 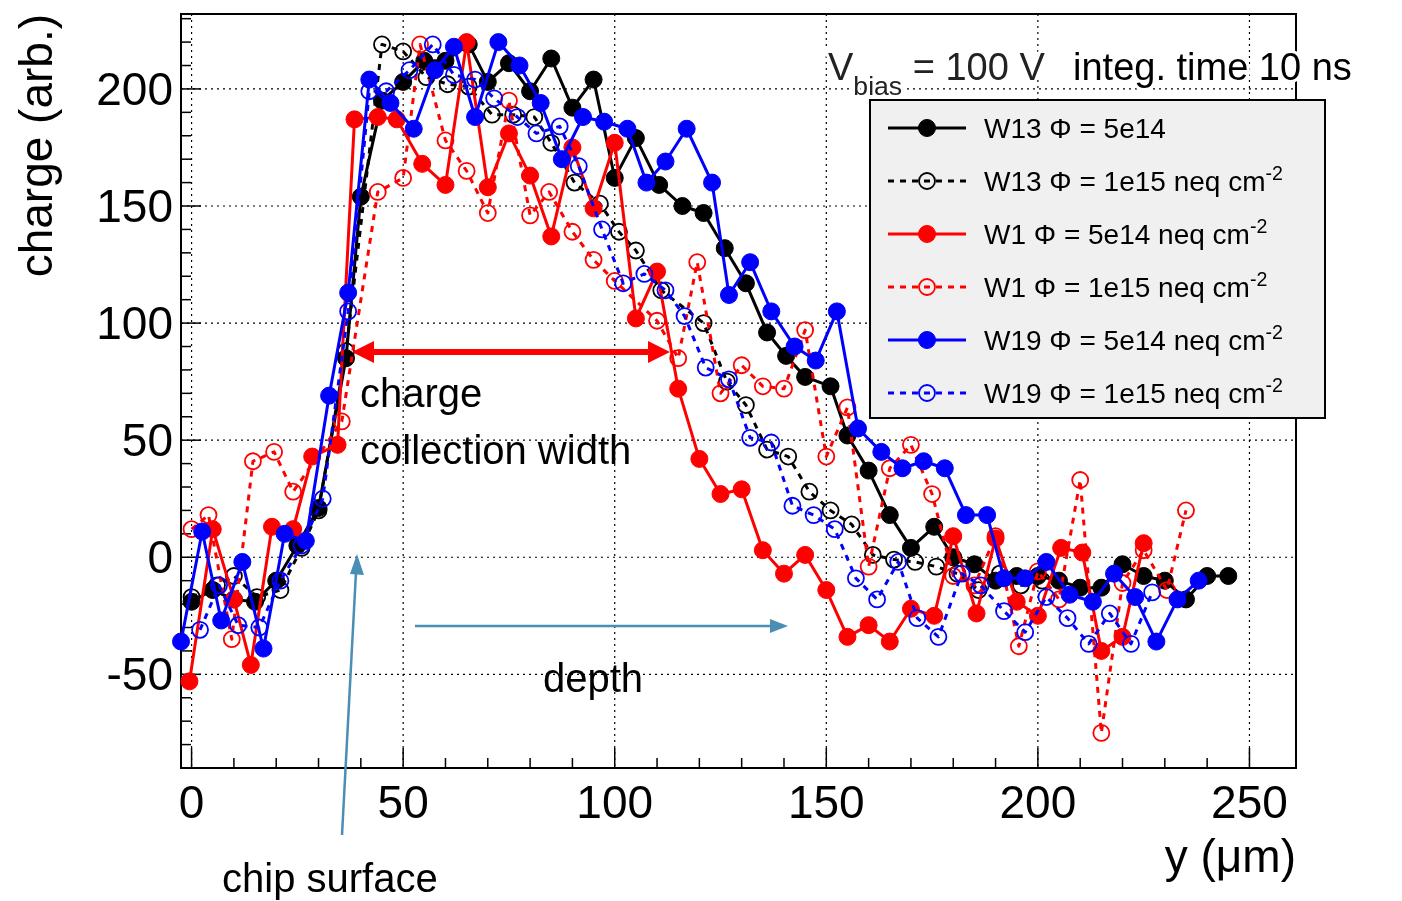 I want to click on legend-label: W13 Φ = 1e15 neq cm$^{-2}$, so click(x=1133, y=179).